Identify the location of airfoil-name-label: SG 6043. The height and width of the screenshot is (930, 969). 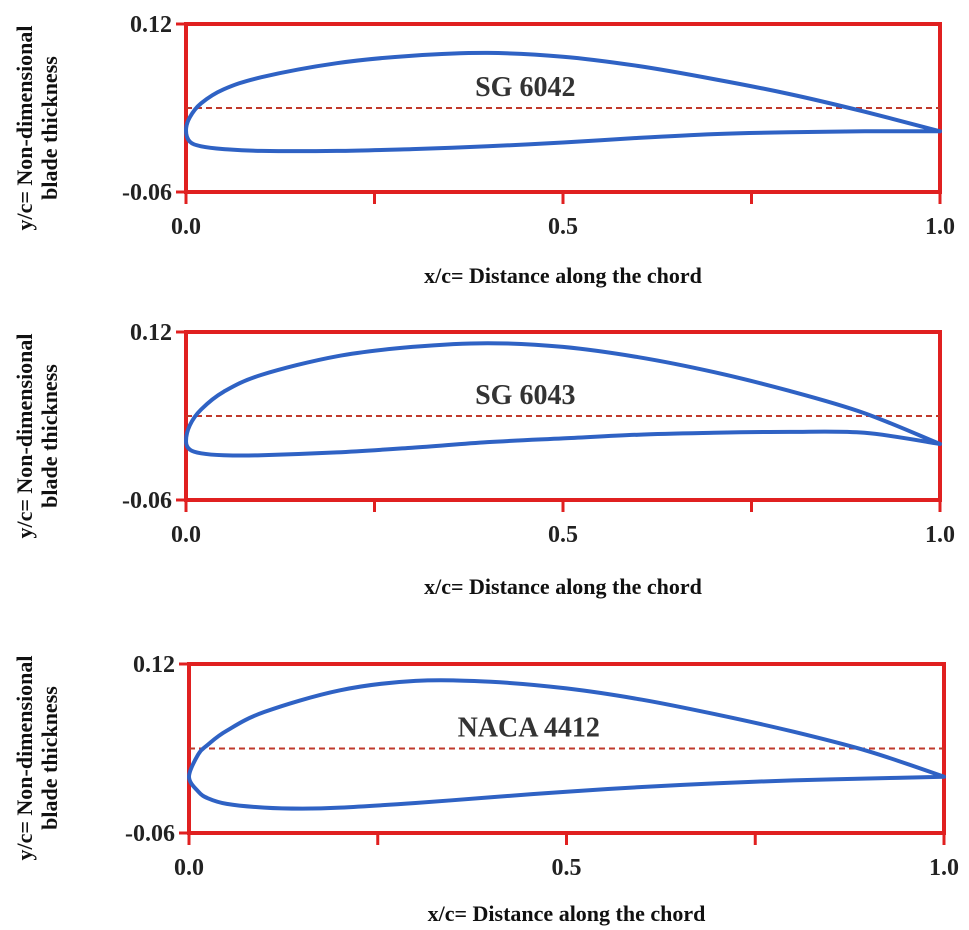
(525, 395).